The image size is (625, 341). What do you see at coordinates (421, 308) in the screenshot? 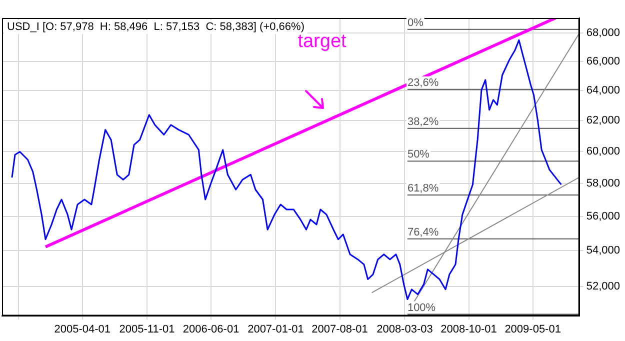
I see `series-label: 100%` at bounding box center [421, 308].